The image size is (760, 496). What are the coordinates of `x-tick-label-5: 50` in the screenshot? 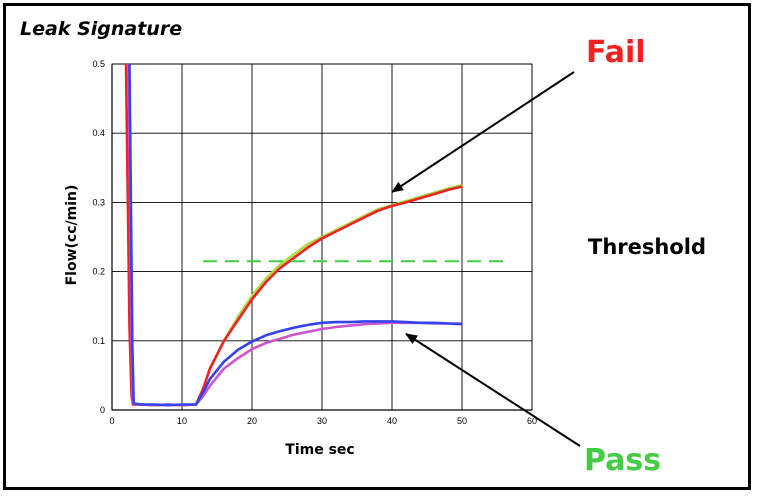 It's located at (462, 421).